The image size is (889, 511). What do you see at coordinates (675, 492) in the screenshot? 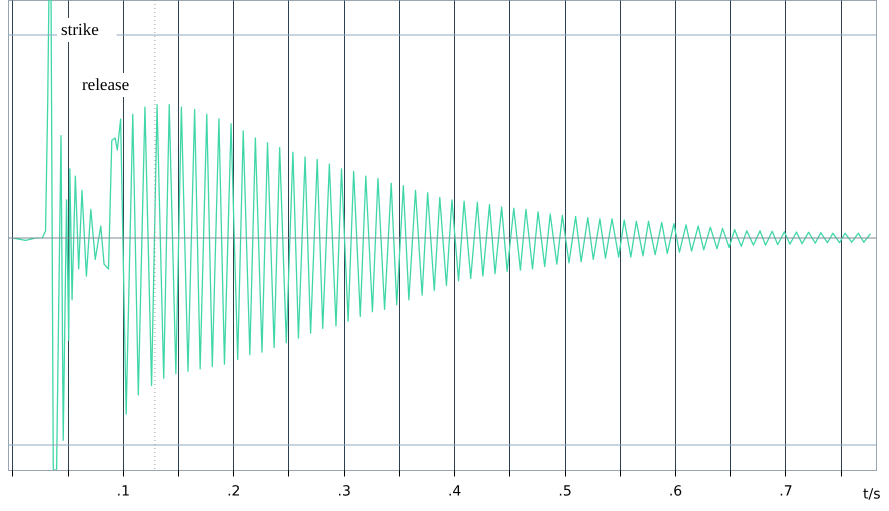
I see `x-tick-label: .6` at bounding box center [675, 492].